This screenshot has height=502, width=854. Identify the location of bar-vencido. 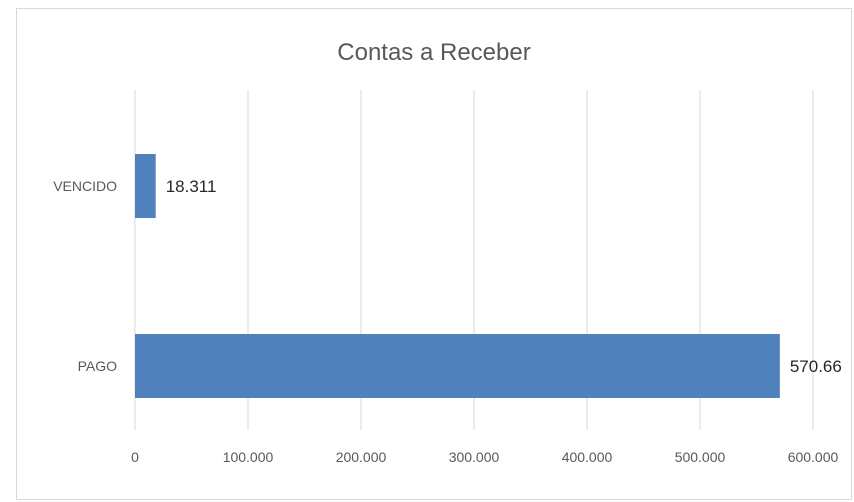
(145, 186).